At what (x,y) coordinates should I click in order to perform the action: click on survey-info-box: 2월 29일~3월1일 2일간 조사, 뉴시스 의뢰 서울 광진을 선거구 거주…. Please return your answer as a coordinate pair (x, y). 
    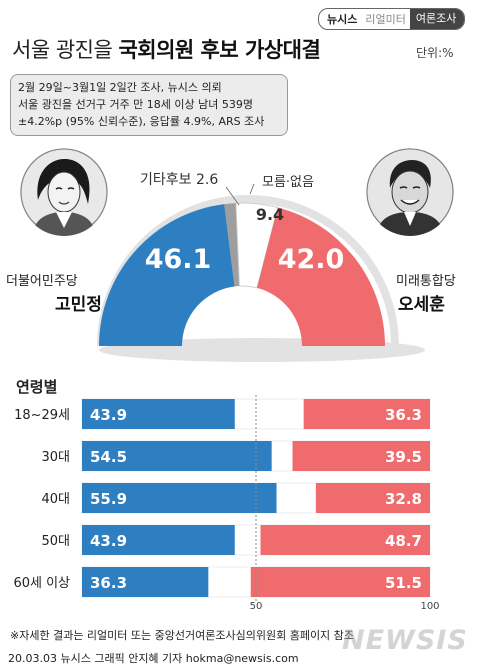
    Looking at the image, I should click on (149, 105).